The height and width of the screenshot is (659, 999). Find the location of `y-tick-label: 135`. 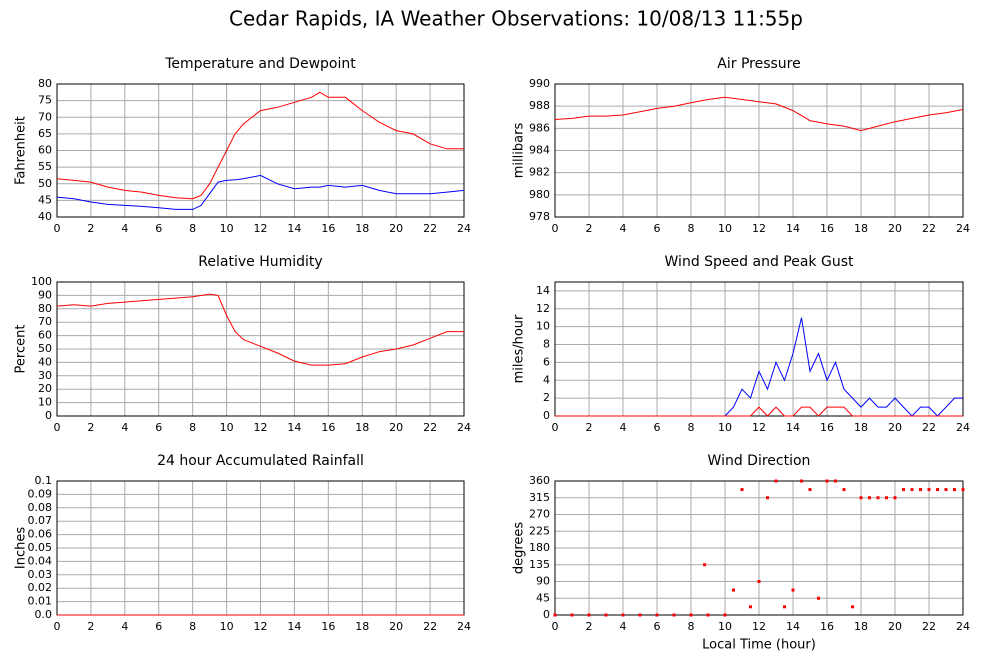

y-tick-label: 135 is located at coordinates (539, 564).